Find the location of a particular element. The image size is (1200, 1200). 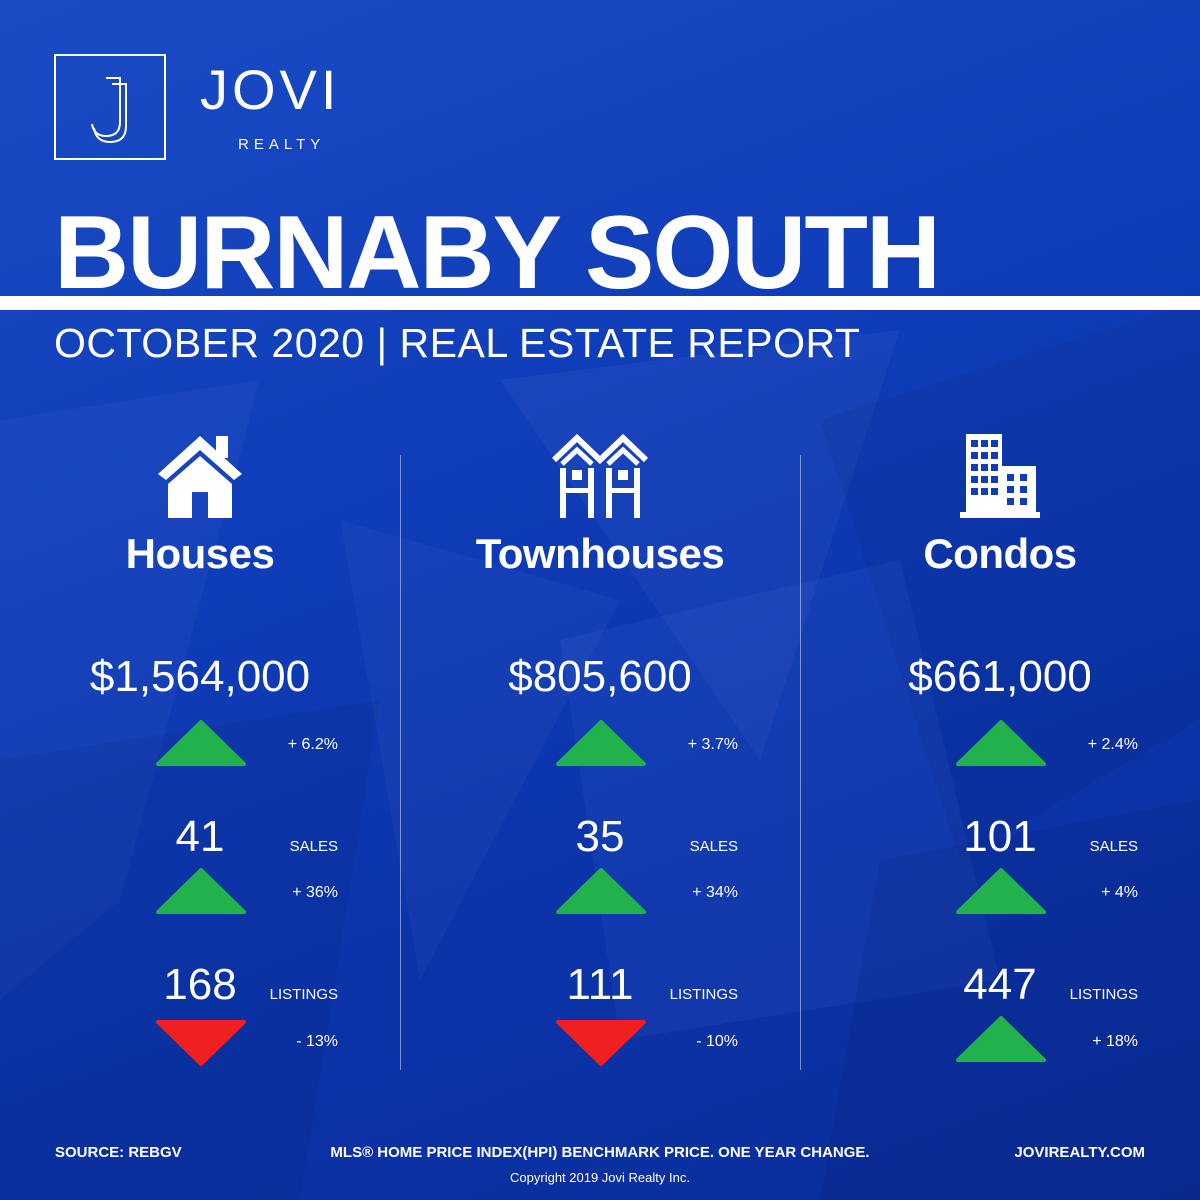

sales-count: 35 is located at coordinates (600, 836).